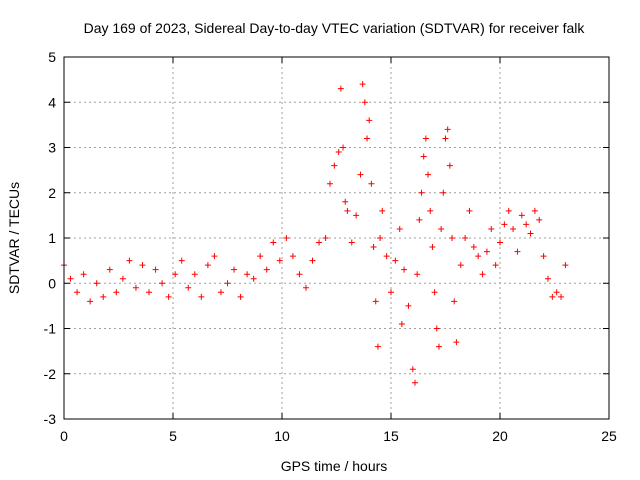  Describe the element at coordinates (52, 193) in the screenshot. I see `y-tick-label: 2` at that location.